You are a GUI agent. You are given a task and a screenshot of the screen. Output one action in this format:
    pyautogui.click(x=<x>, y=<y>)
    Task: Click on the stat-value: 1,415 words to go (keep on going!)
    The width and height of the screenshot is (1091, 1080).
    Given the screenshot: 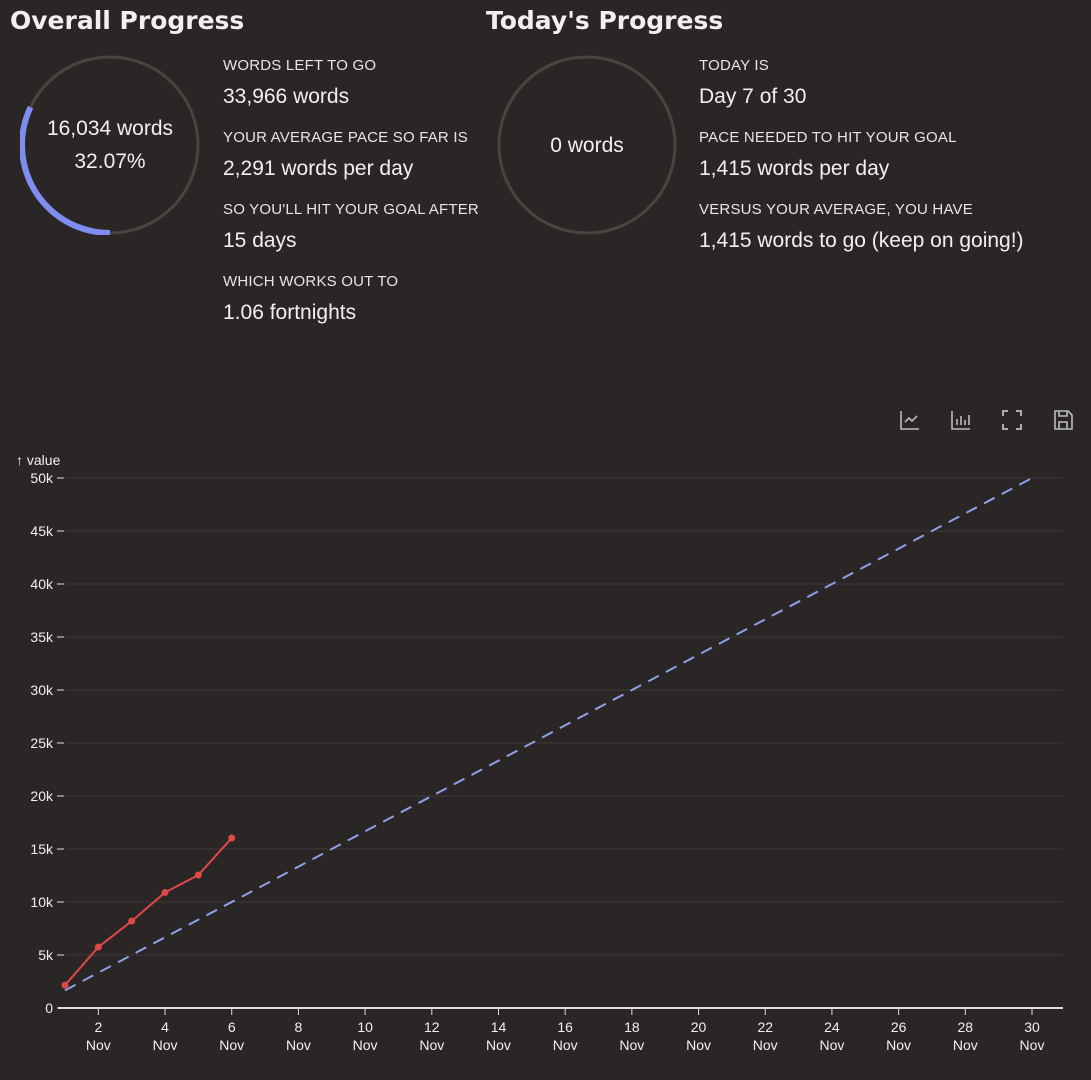 What is the action you would take?
    pyautogui.click(x=861, y=240)
    